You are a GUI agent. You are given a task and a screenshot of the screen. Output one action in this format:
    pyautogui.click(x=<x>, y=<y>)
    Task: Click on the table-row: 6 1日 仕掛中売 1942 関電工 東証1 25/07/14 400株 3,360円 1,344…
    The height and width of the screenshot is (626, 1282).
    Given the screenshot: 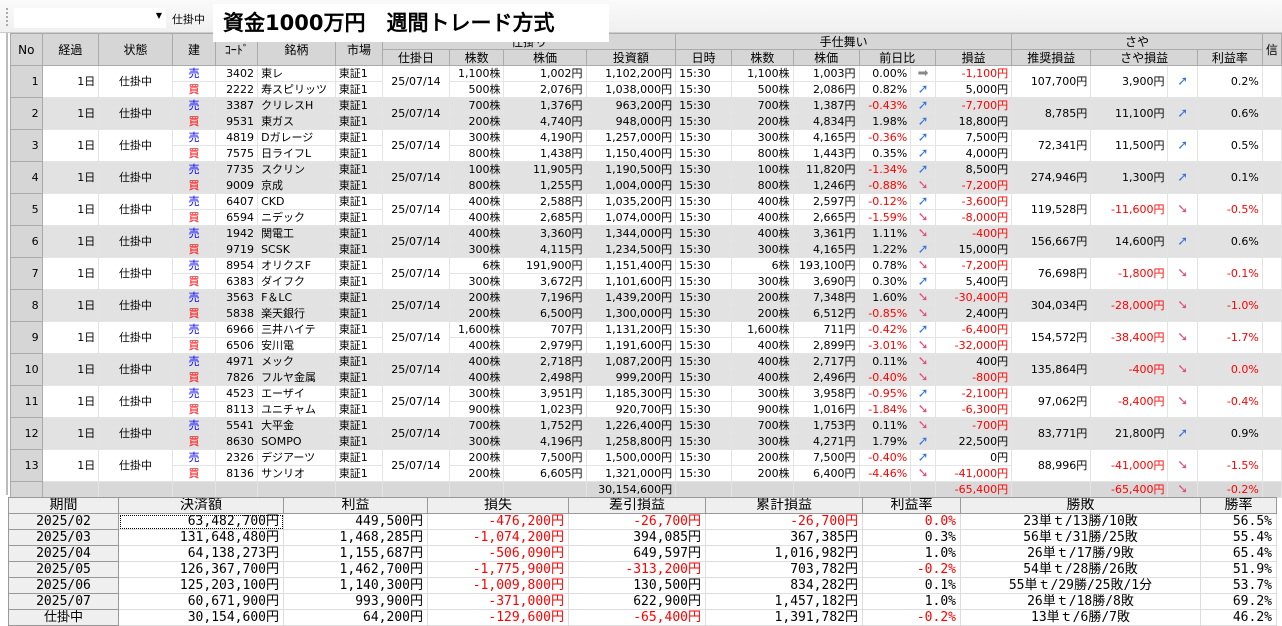 What is the action you would take?
    pyautogui.click(x=646, y=241)
    